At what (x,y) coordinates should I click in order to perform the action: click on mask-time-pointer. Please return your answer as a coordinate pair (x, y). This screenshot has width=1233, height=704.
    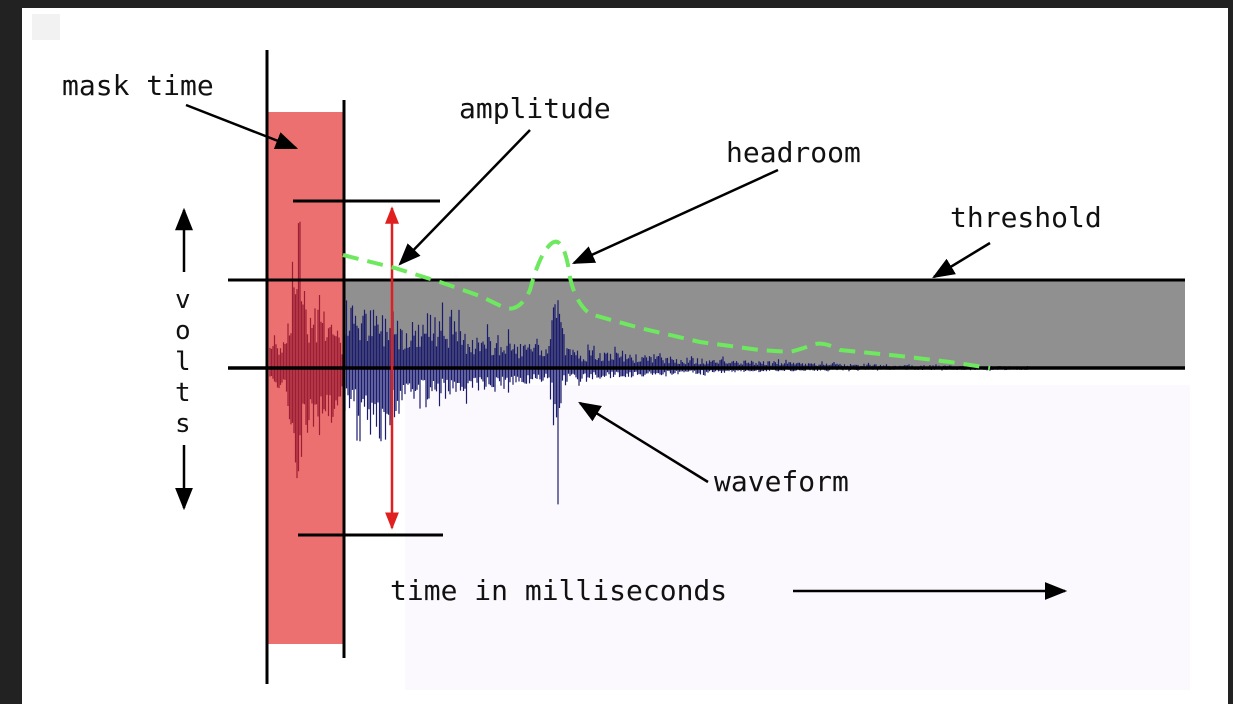
    Looking at the image, I should click on (242, 126).